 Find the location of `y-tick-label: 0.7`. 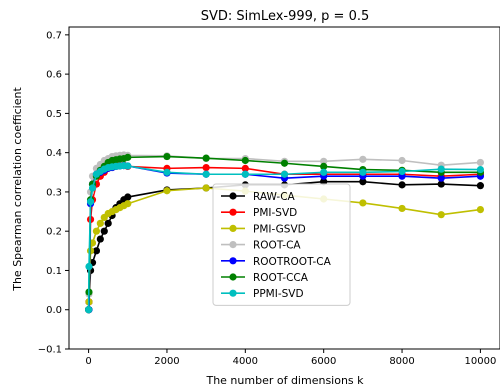

y-tick-label: 0.7 is located at coordinates (54, 35).